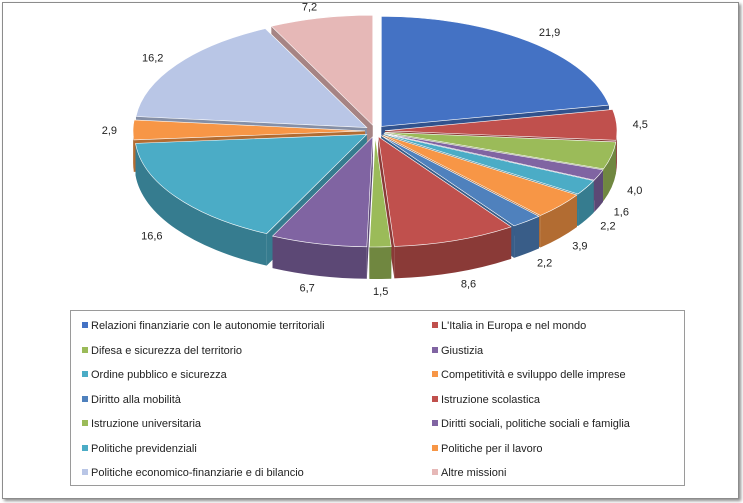 The image size is (743, 503). I want to click on legend-item: Istruzione scolastica, so click(486, 400).